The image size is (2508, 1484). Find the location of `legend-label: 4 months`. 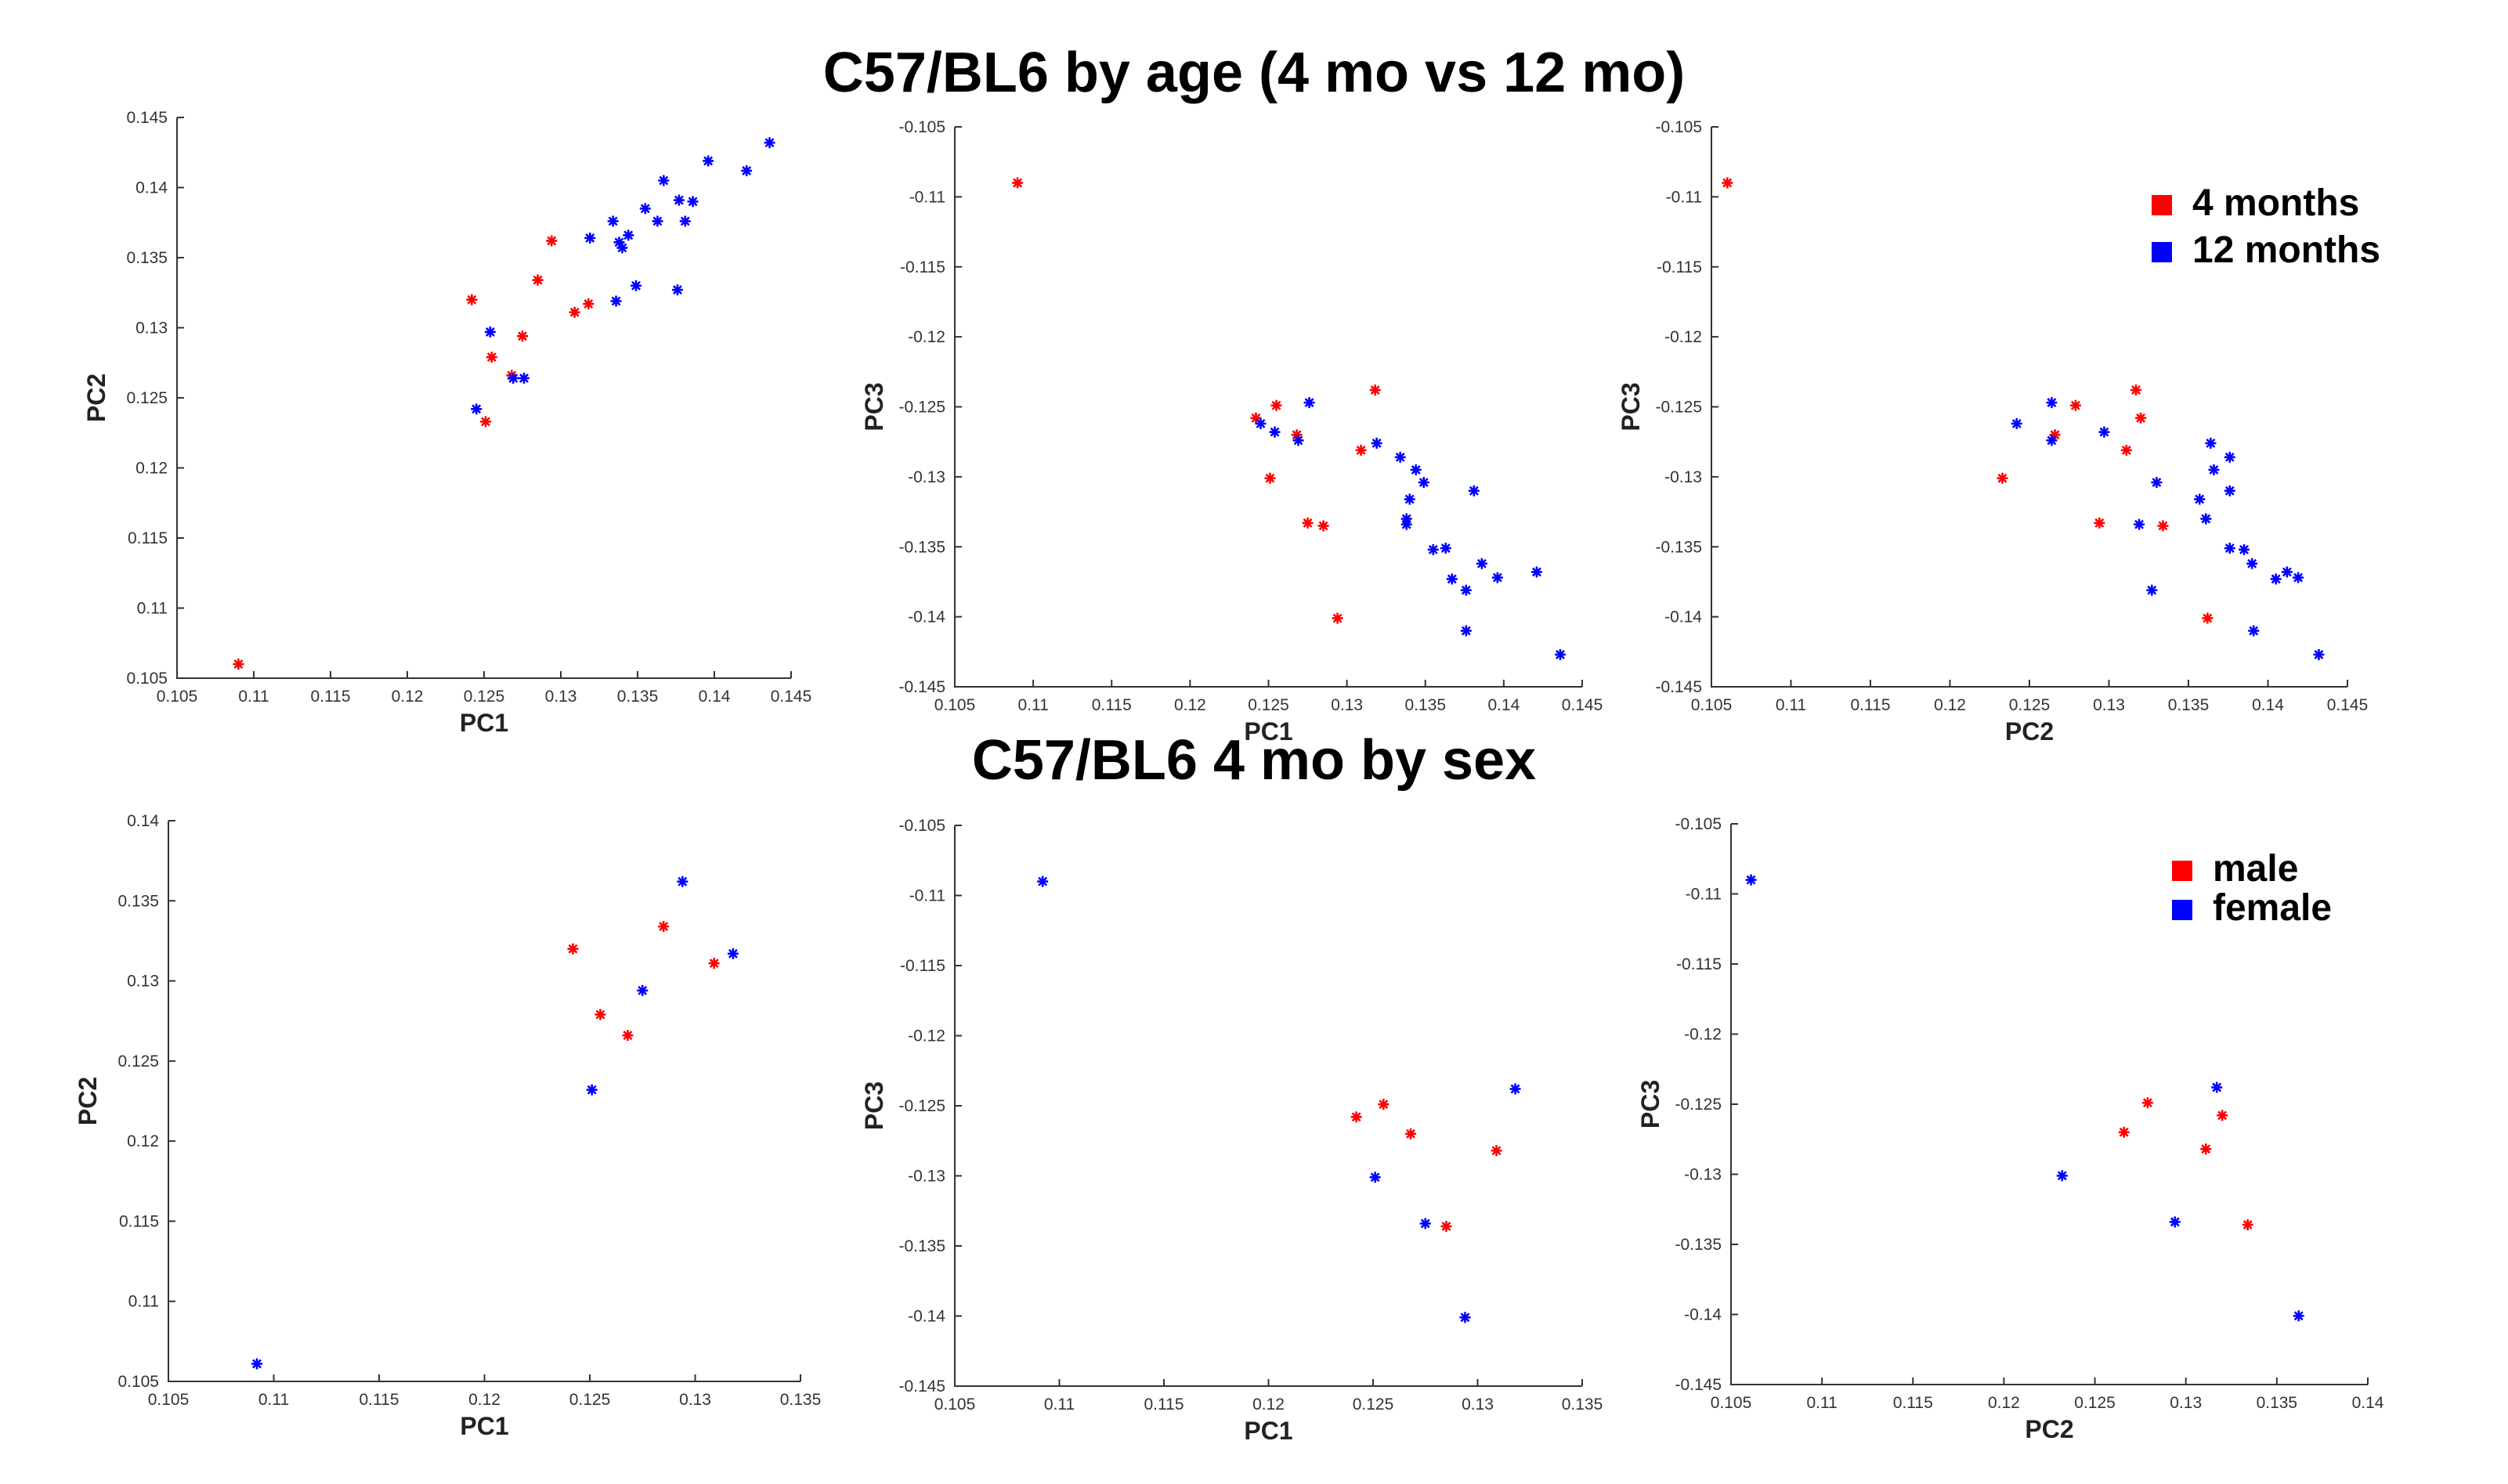

legend-label: 4 months is located at coordinates (2275, 203).